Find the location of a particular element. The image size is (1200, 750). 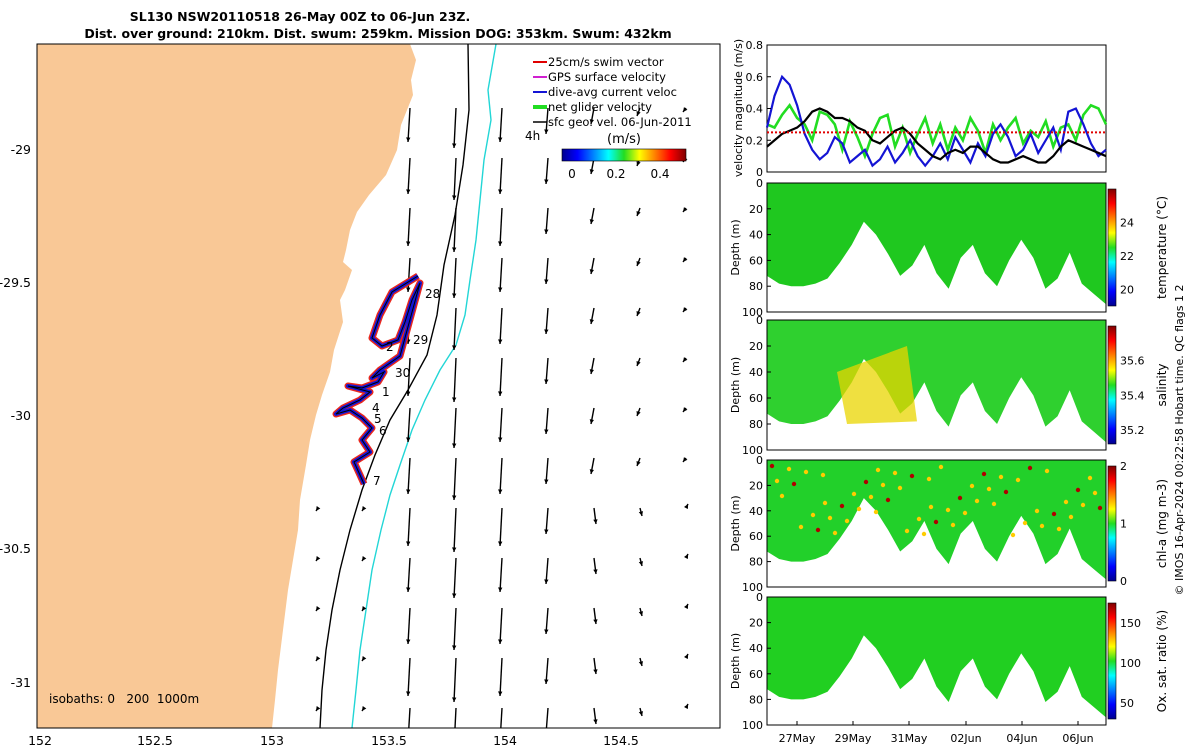

map-ytick: -30.5 is located at coordinates (15, 548).